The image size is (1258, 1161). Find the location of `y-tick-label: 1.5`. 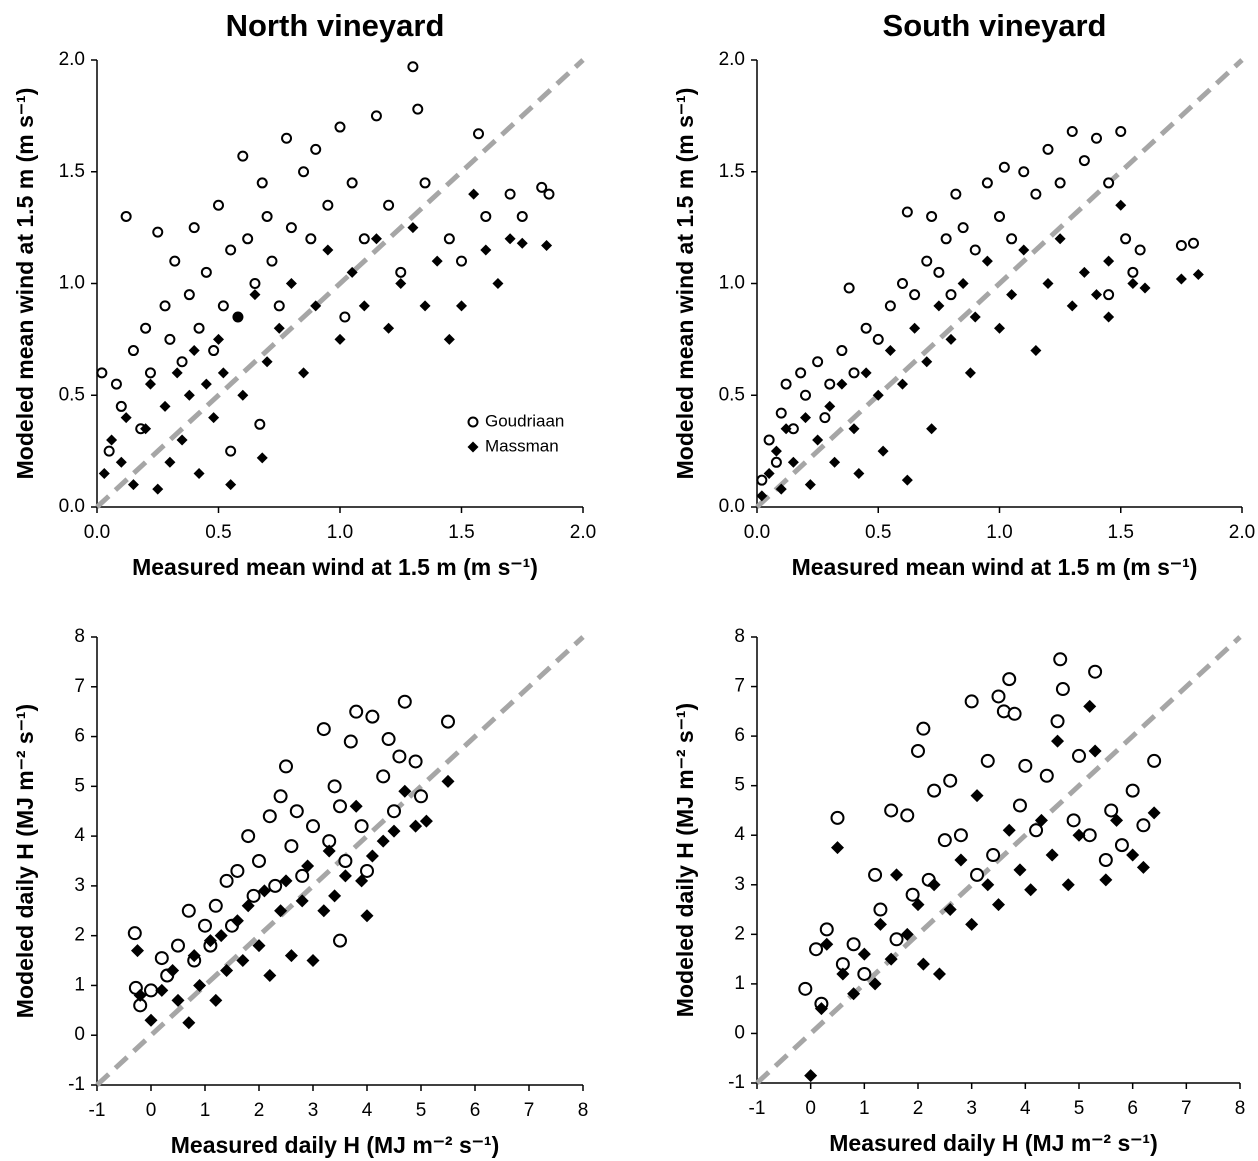

y-tick-label: 1.5 is located at coordinates (72, 171).